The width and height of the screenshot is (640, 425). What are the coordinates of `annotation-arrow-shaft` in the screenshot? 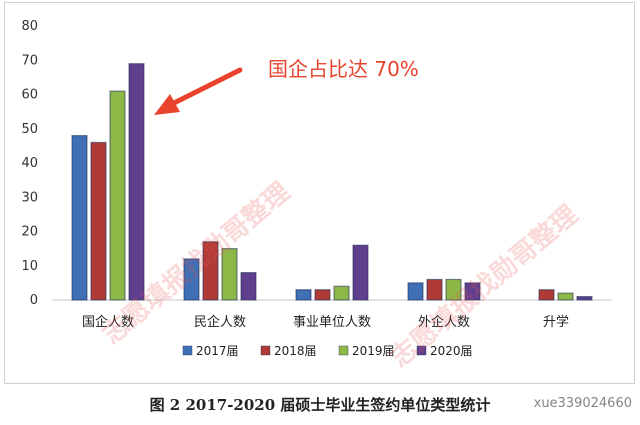 It's located at (206, 87).